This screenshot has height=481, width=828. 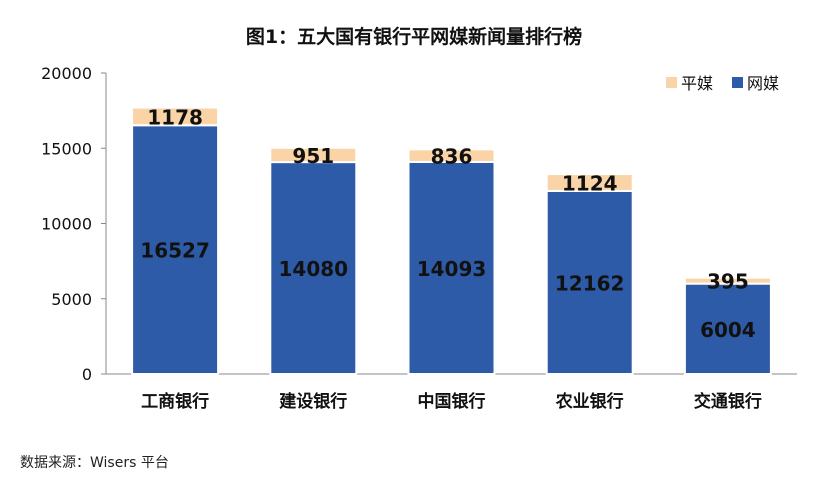 What do you see at coordinates (313, 401) in the screenshot?
I see `x-tick-label: 建设银行` at bounding box center [313, 401].